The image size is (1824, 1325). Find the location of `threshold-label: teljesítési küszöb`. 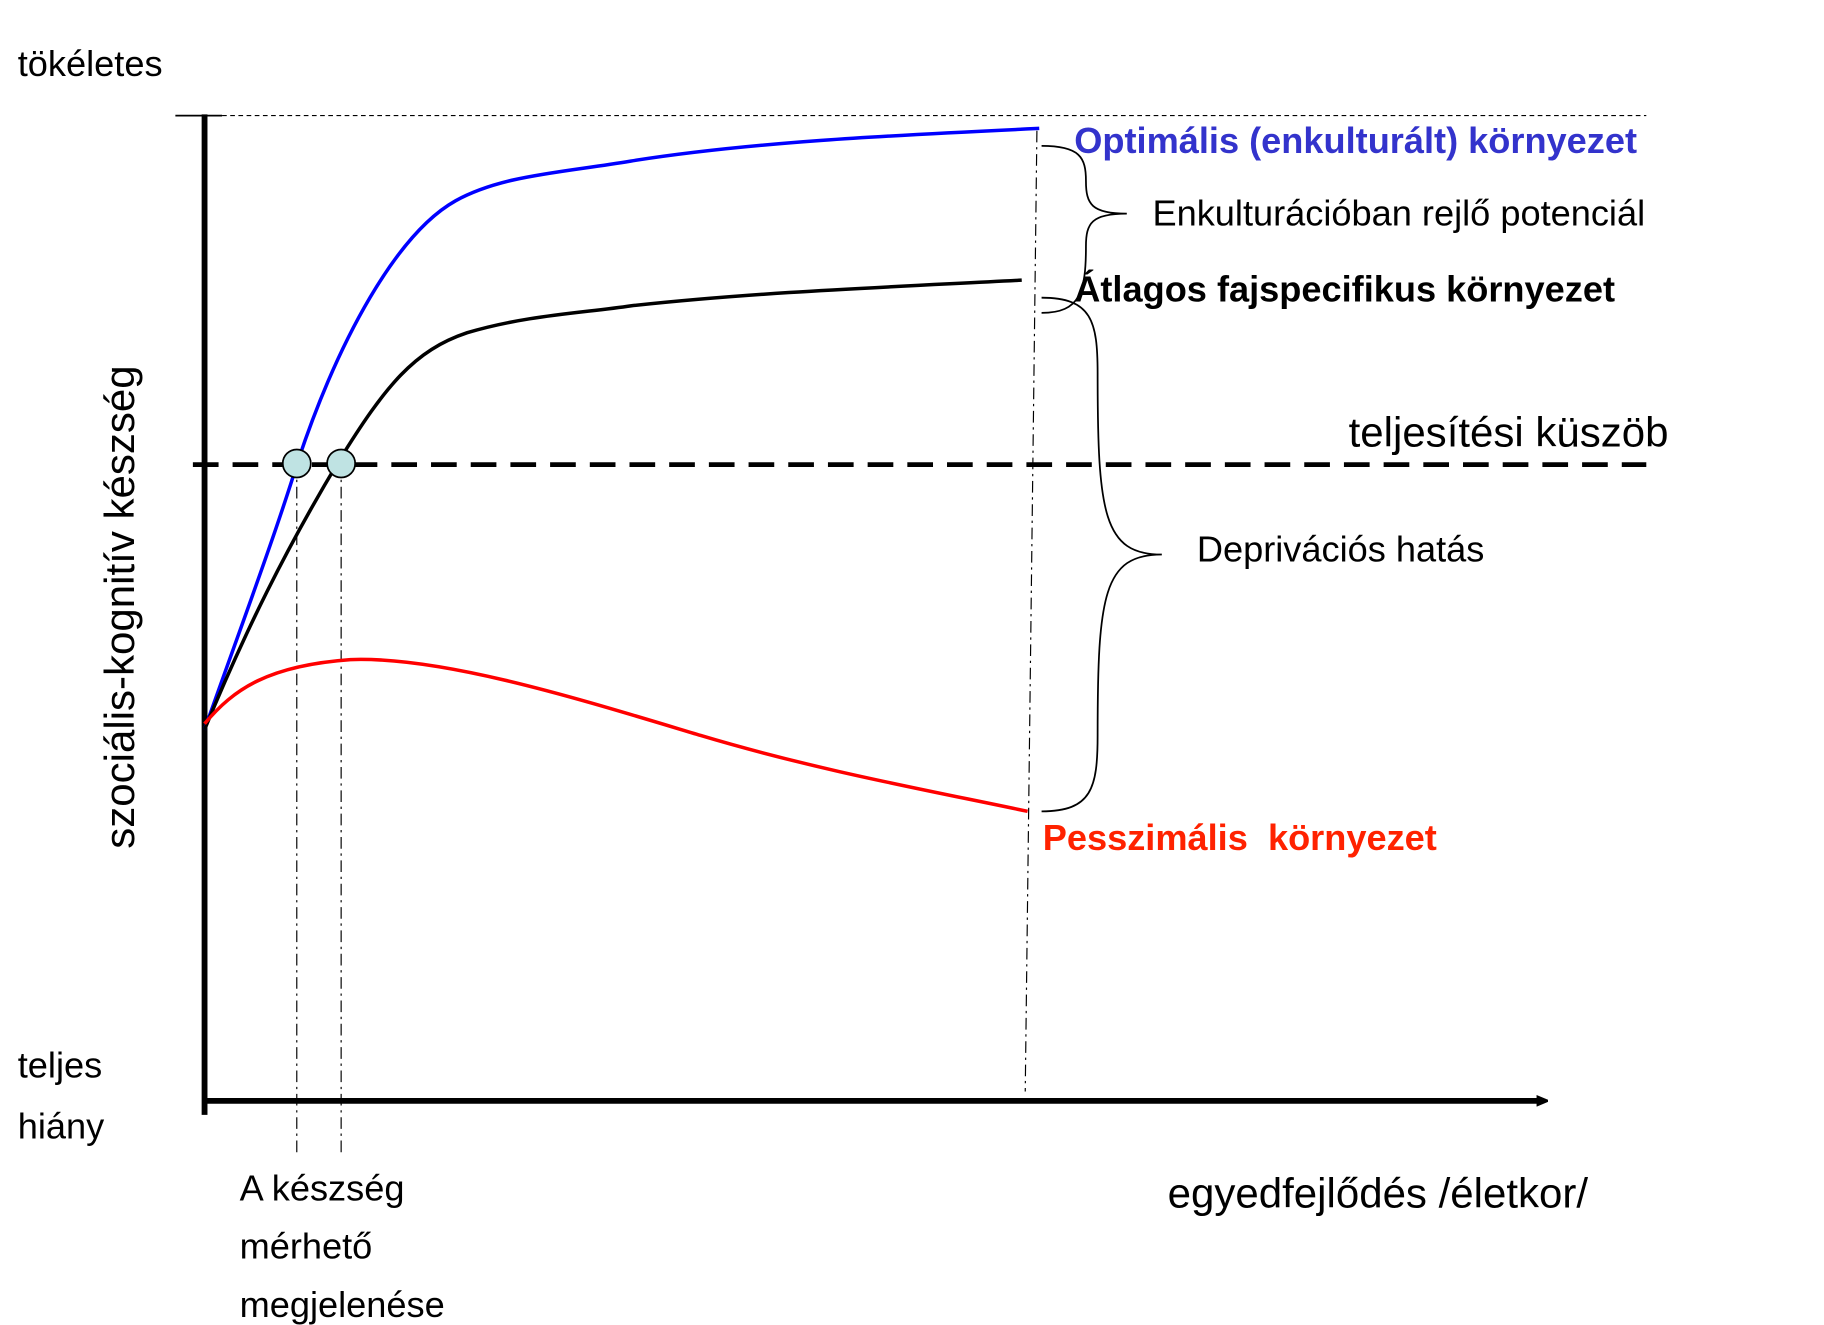

threshold-label: teljesítési küszöb is located at coordinates (1509, 432).